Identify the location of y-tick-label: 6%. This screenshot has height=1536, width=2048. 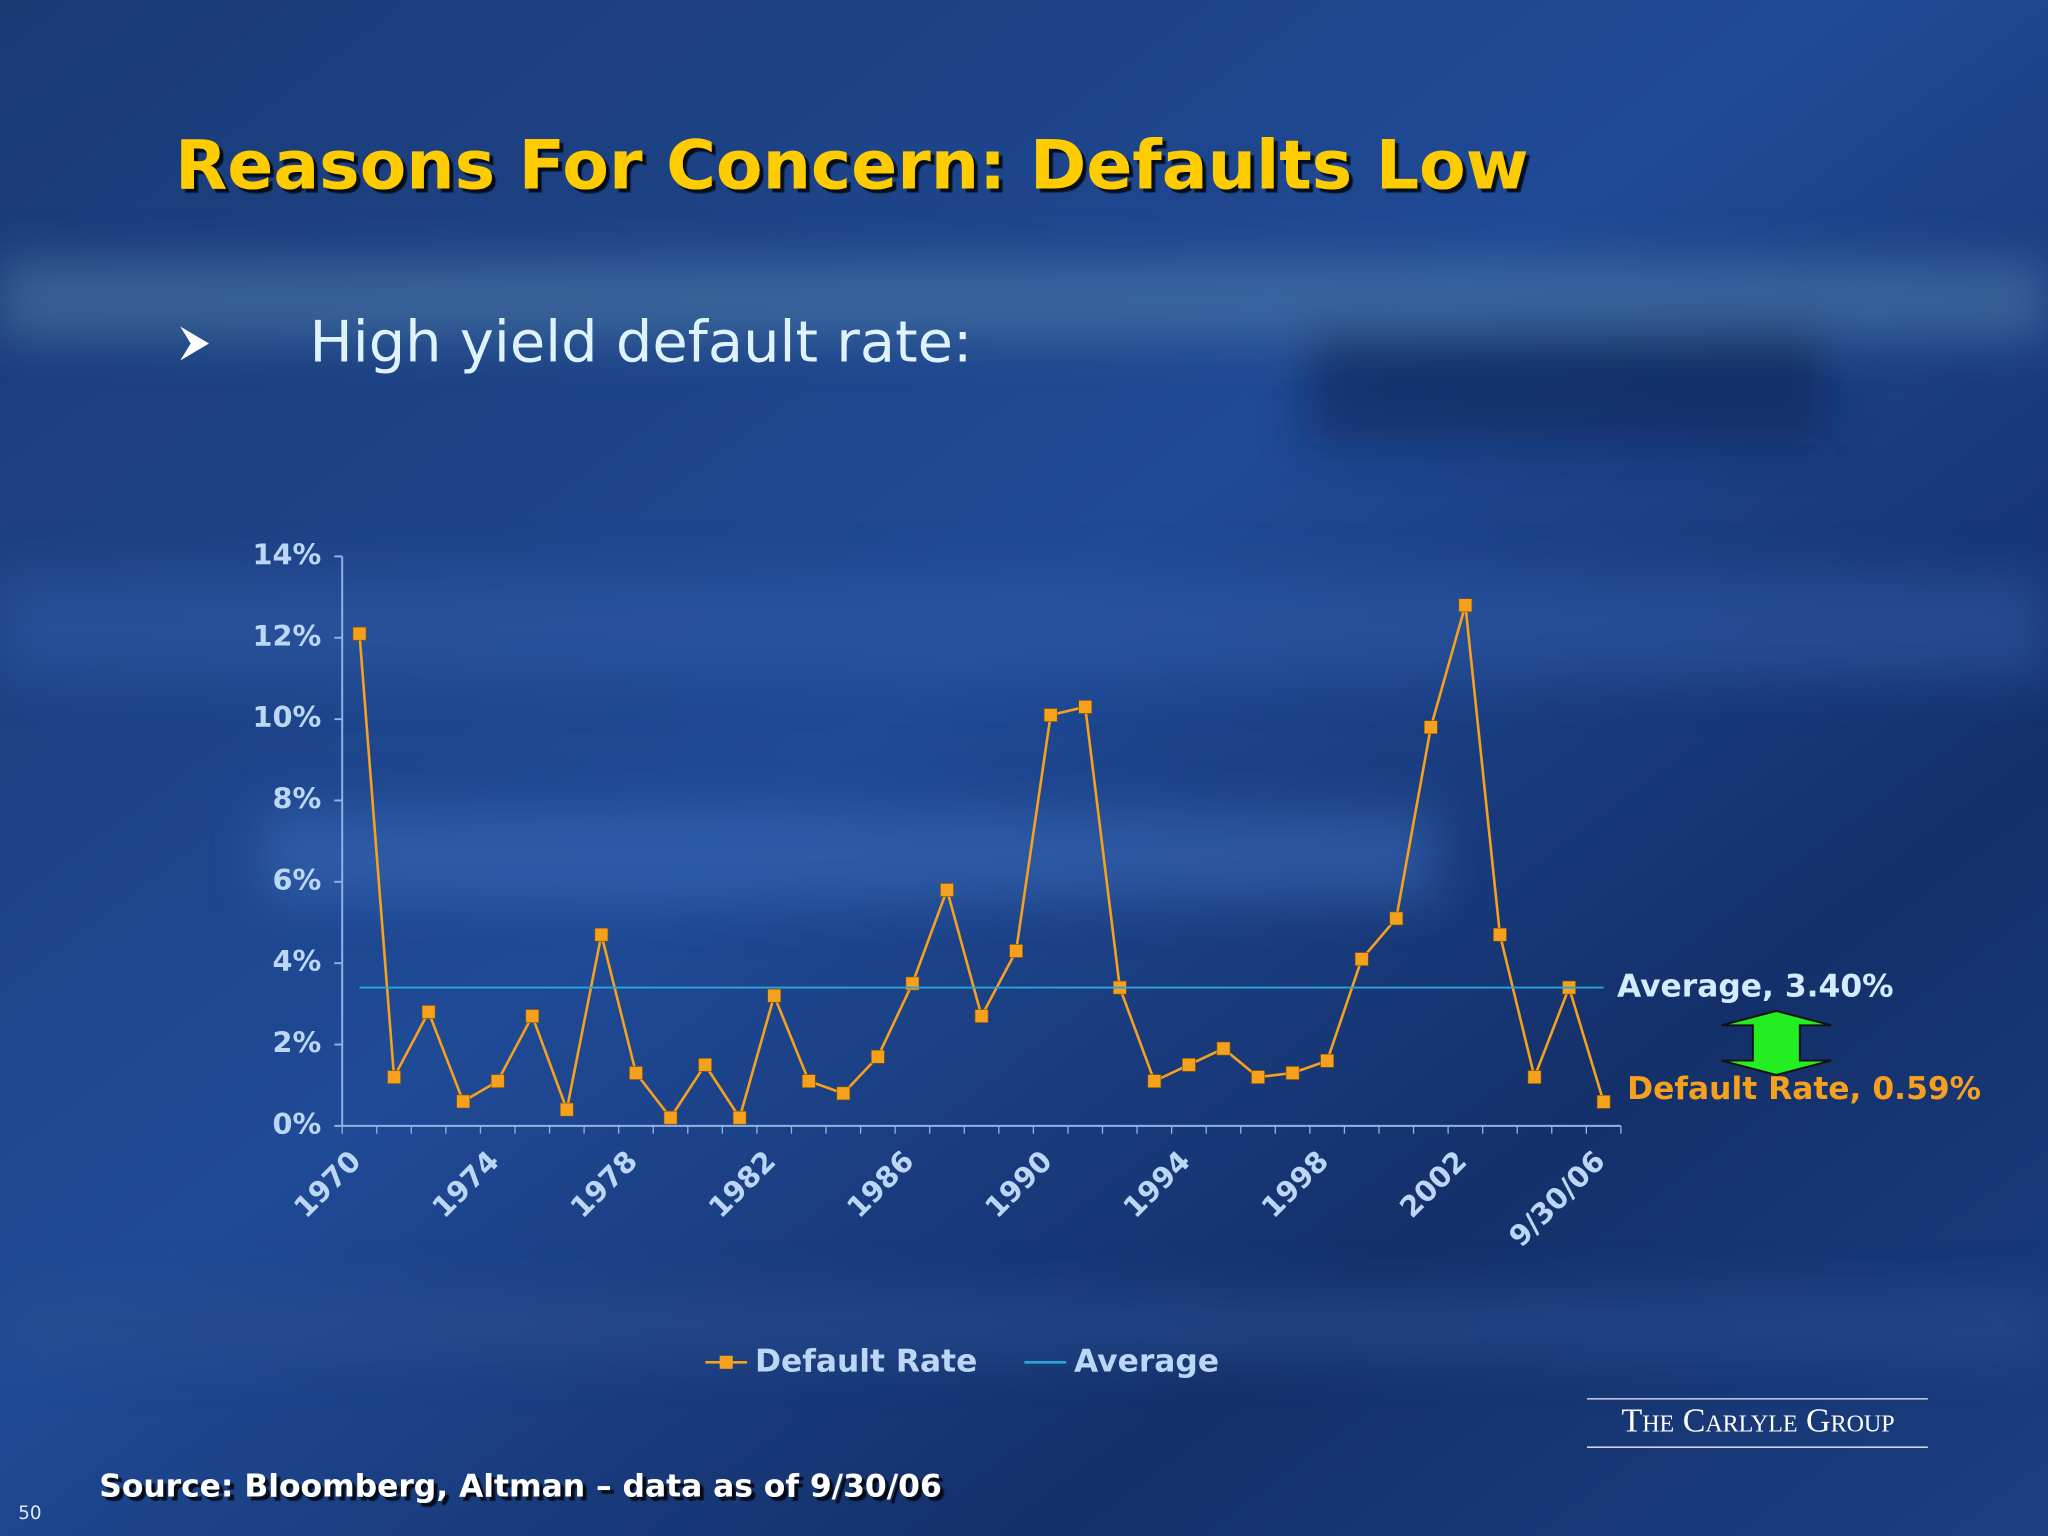
(297, 880).